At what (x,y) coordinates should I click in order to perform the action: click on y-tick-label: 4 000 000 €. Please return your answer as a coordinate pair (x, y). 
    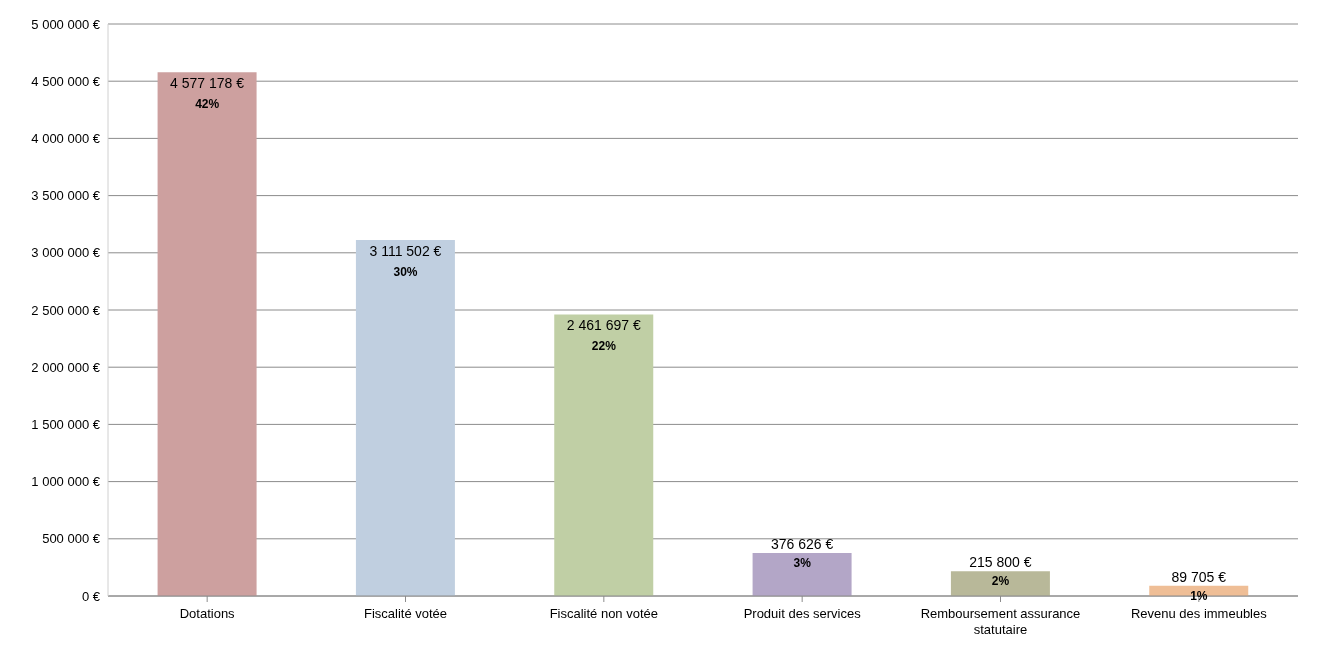
    Looking at the image, I should click on (66, 139).